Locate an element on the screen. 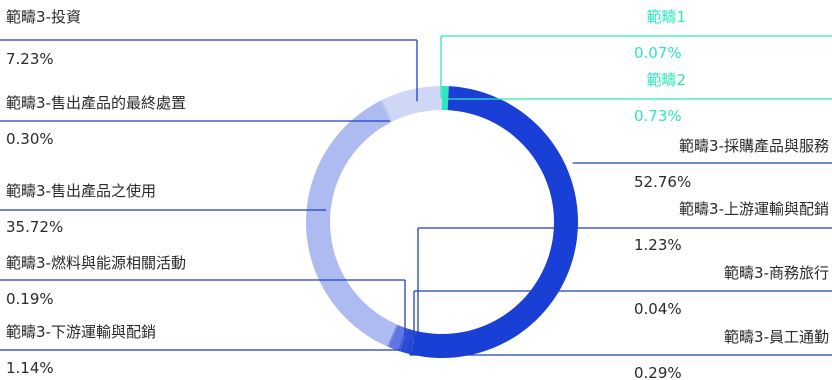  slice-5-value-label: 0.29% is located at coordinates (658, 372).